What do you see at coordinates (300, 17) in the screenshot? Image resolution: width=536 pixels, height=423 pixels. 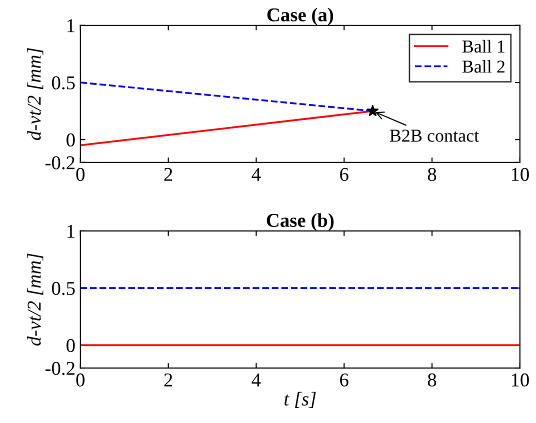 I see `chart-title: Case (a)` at bounding box center [300, 17].